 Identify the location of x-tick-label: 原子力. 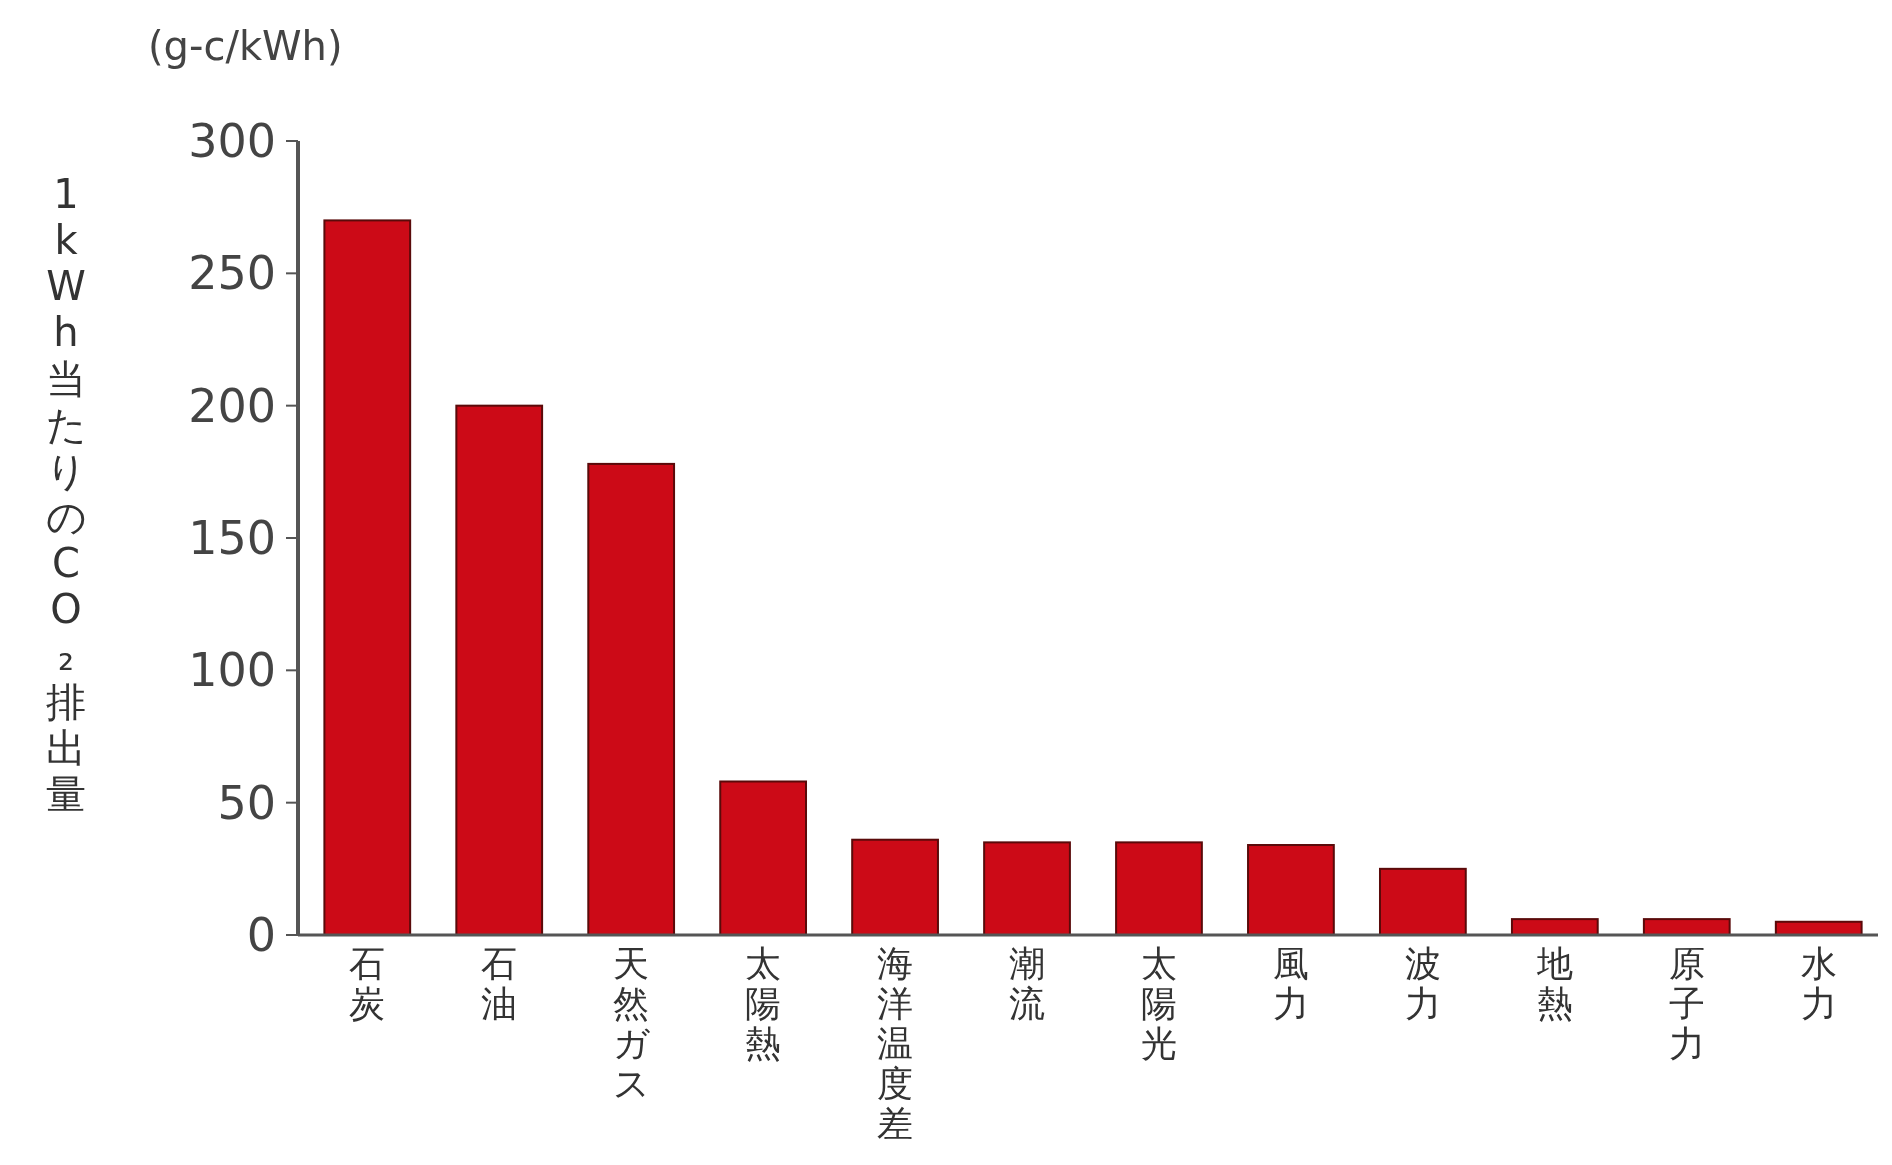
(1686, 1004).